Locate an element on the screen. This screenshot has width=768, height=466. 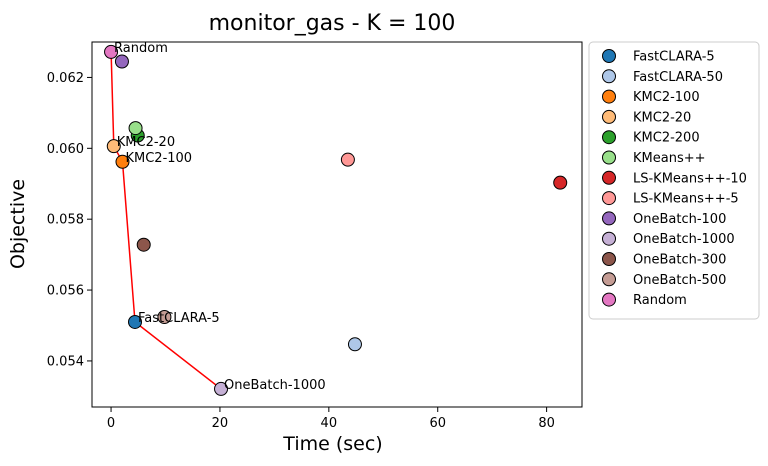
x-tick-label: 60 is located at coordinates (437, 423).